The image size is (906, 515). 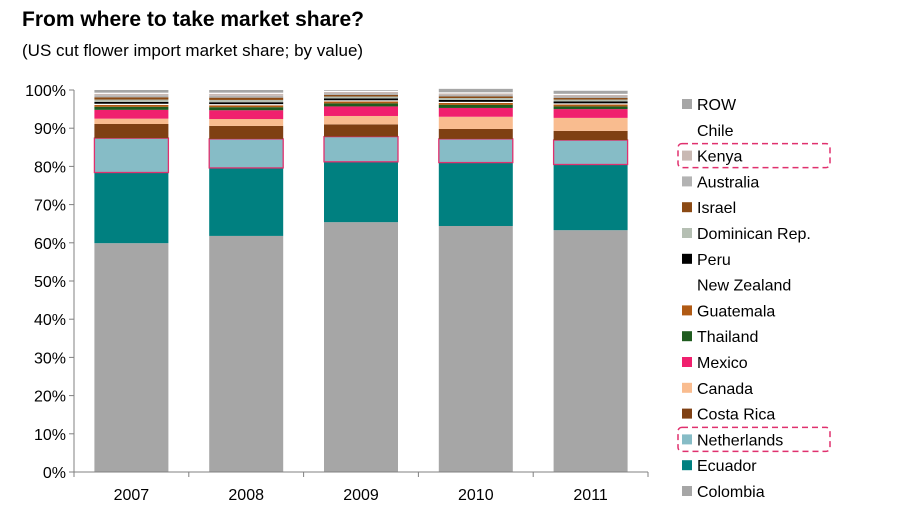 What do you see at coordinates (590, 135) in the screenshot?
I see `bar-costa-rica-2011` at bounding box center [590, 135].